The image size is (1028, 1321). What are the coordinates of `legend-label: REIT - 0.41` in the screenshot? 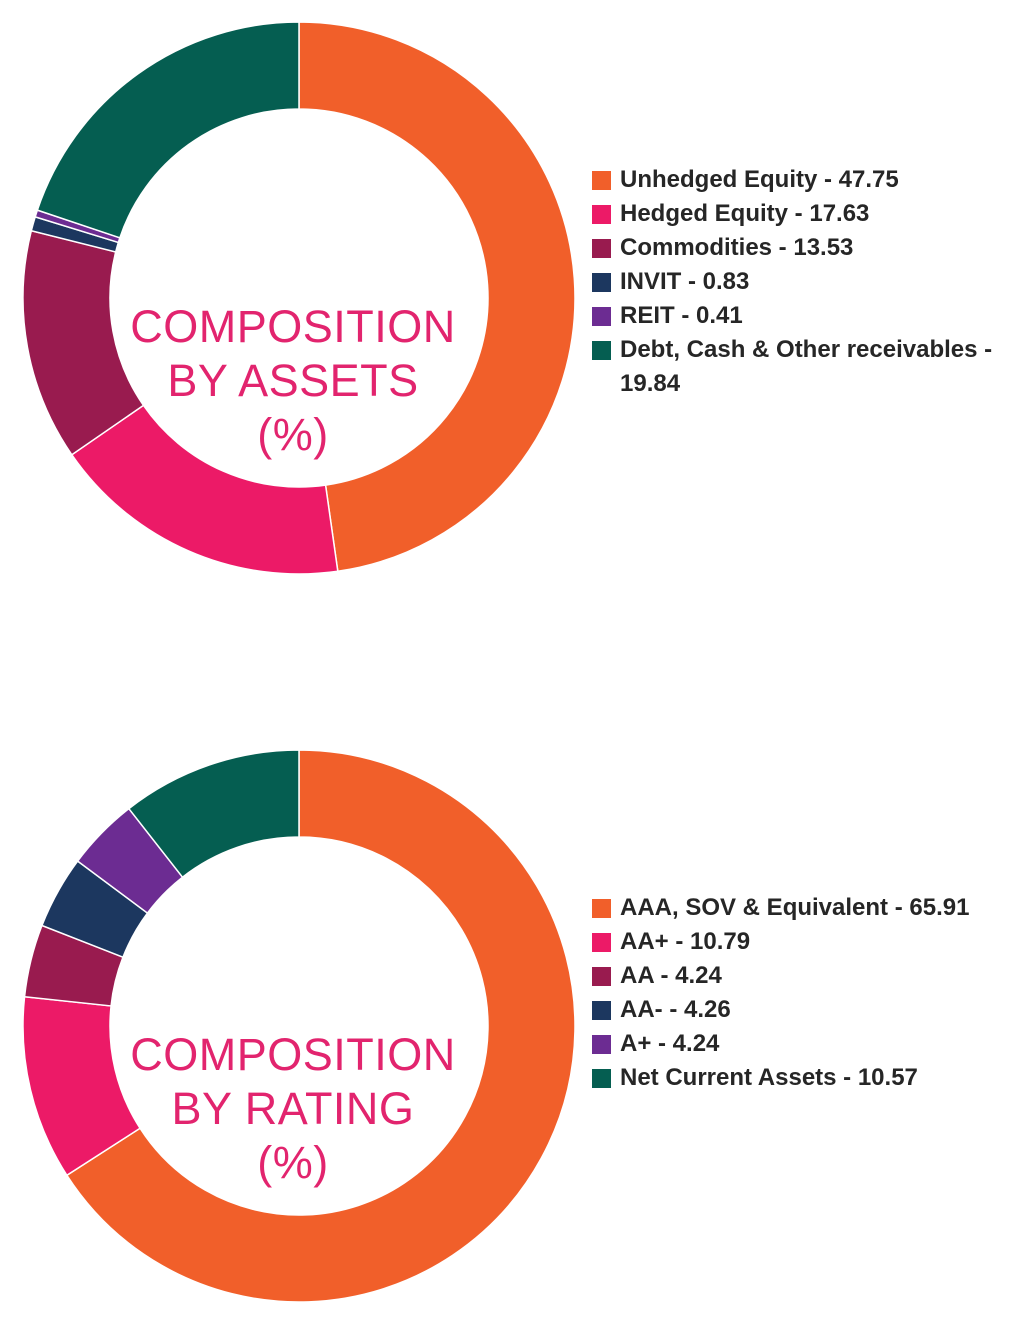 It's located at (681, 315).